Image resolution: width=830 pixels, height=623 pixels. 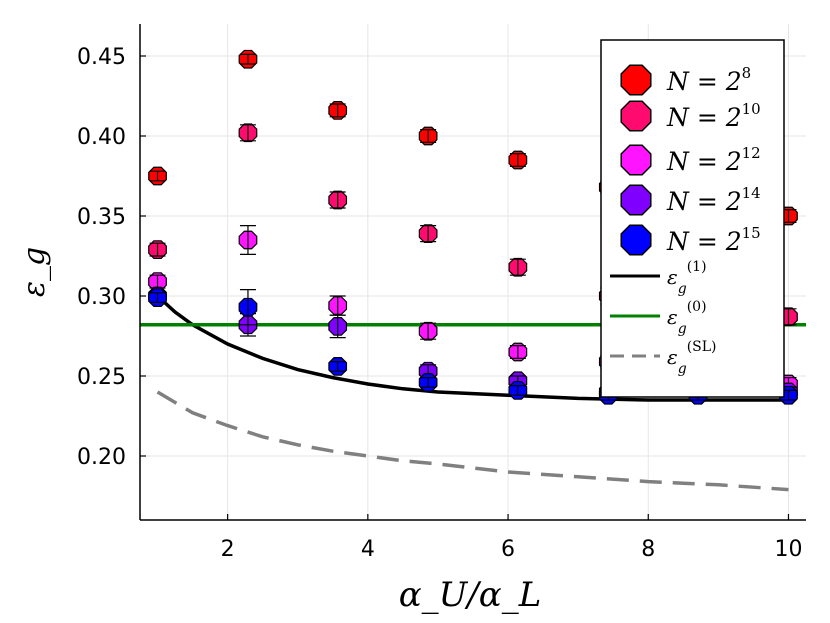 I want to click on x-tick-label: 8, so click(x=648, y=549).